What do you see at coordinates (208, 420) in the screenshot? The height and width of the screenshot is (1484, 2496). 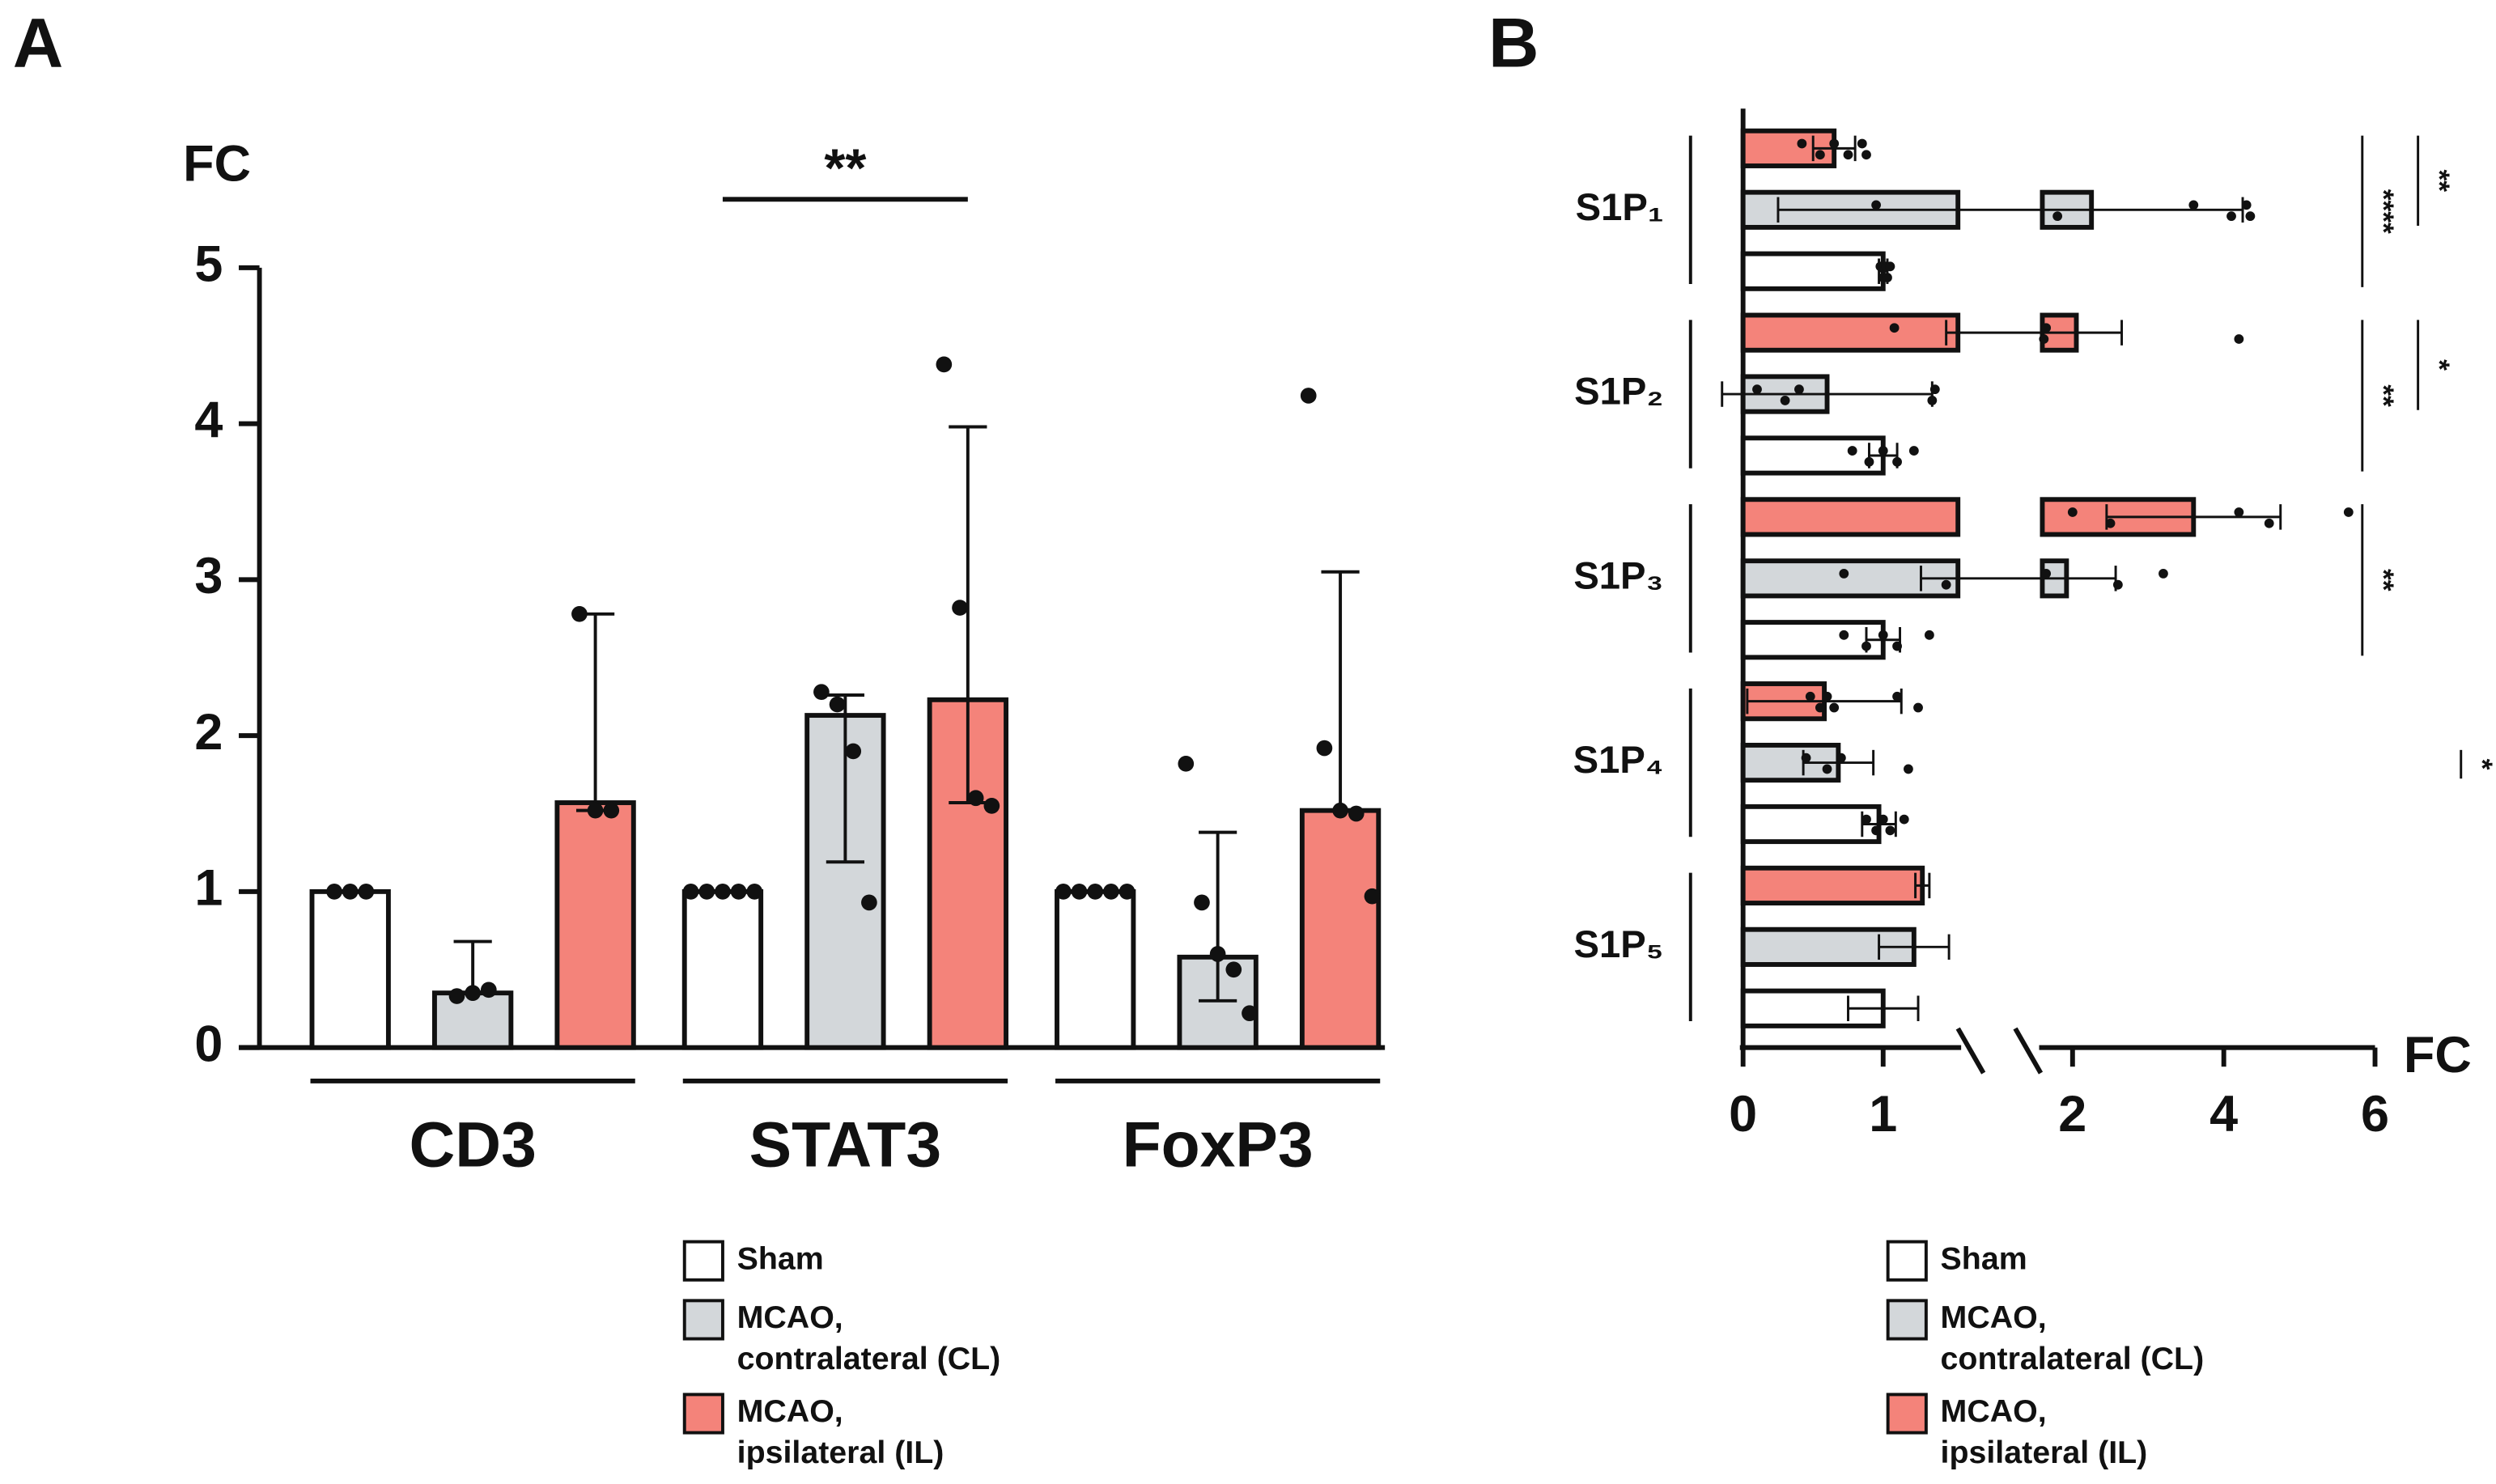 I see `y-tick-label: 4` at bounding box center [208, 420].